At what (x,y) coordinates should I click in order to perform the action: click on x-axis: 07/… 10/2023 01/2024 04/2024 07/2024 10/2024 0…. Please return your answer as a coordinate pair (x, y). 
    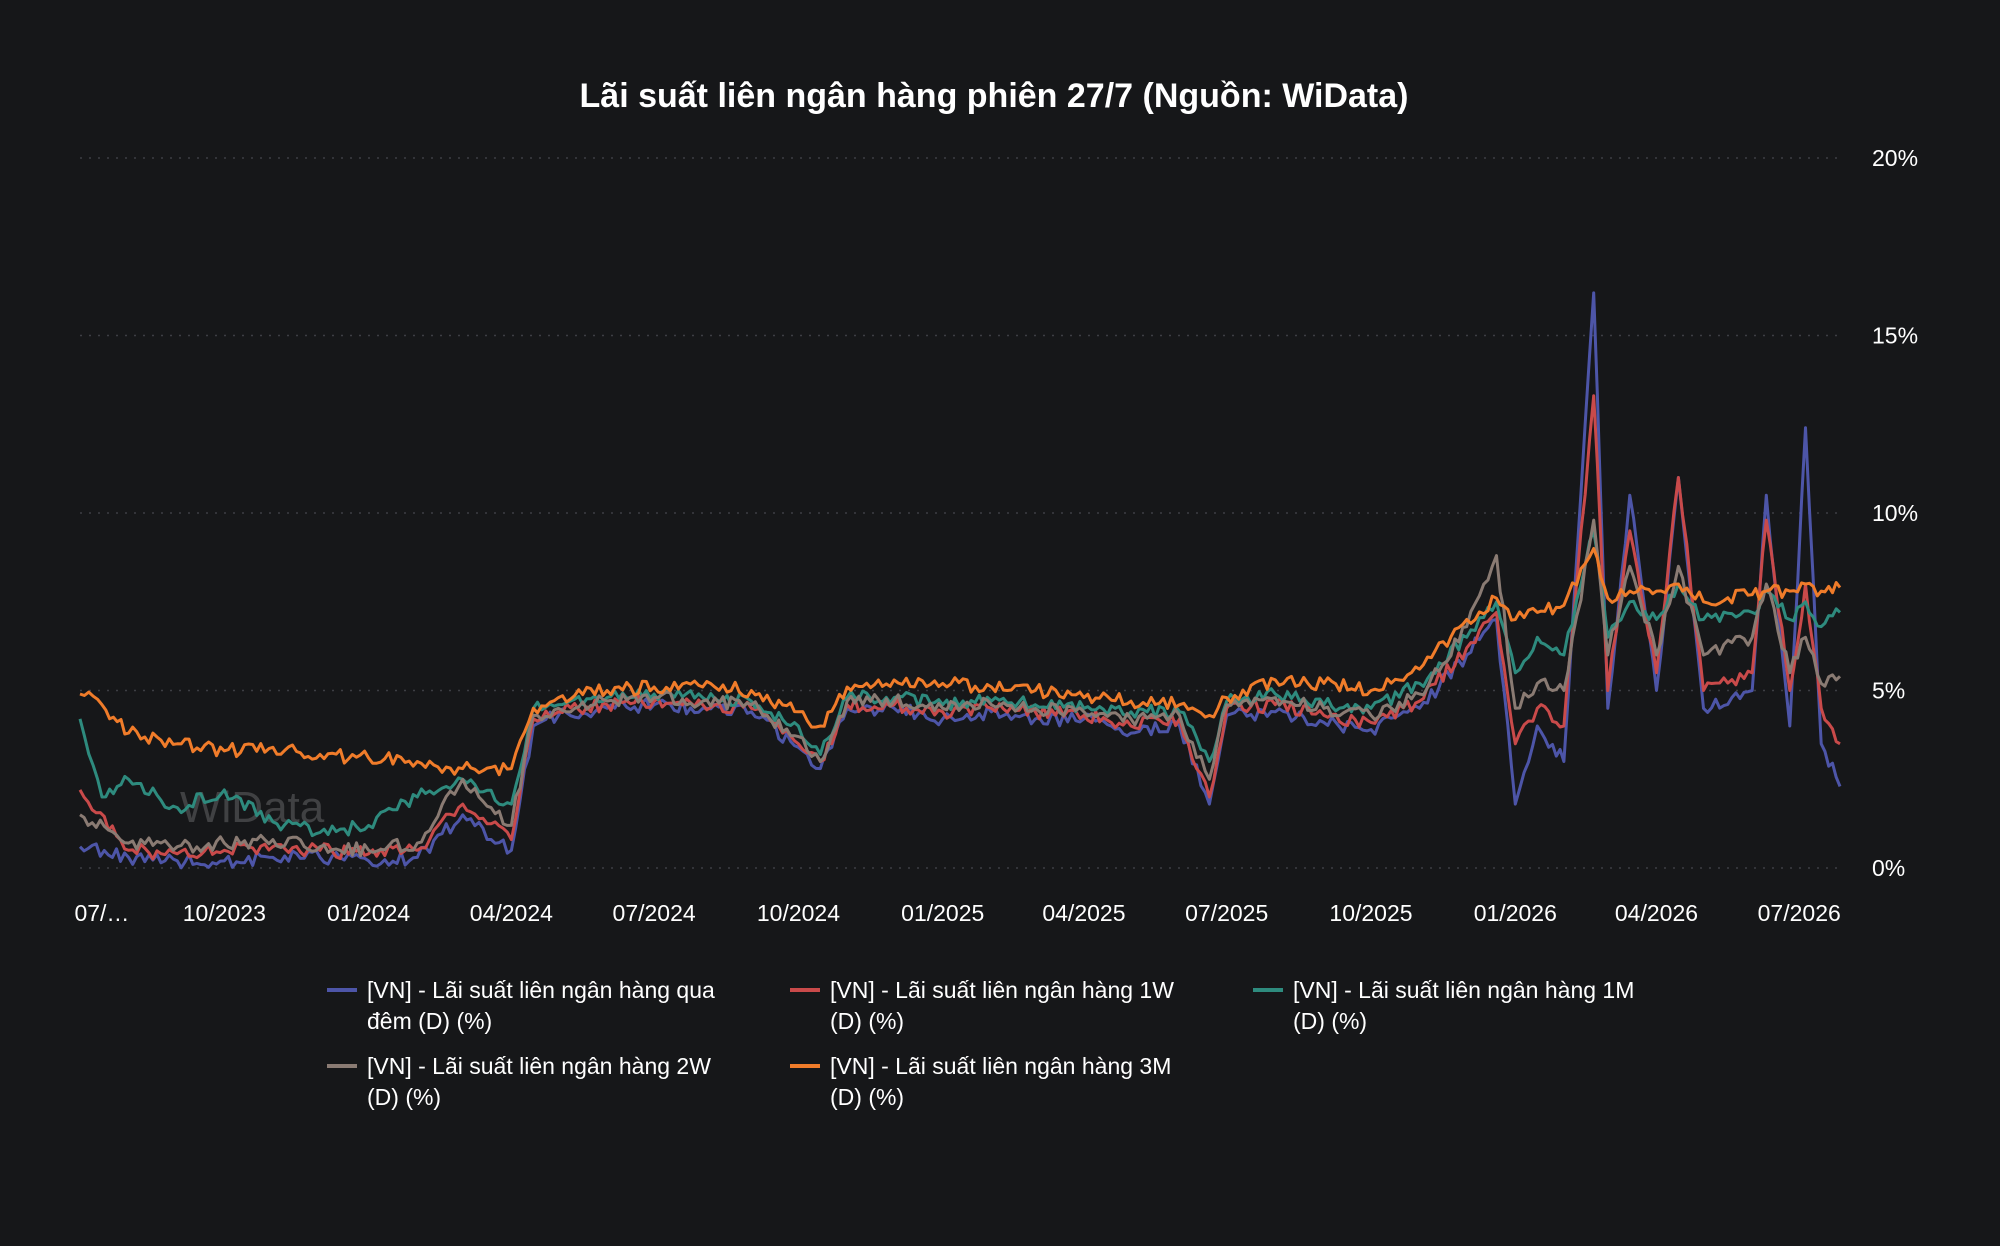
    Looking at the image, I should click on (957, 913).